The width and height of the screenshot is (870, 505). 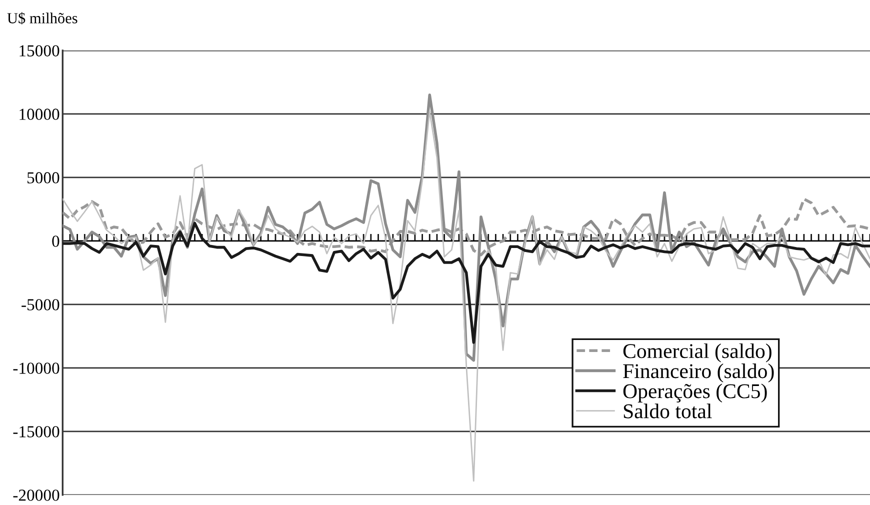 I want to click on y-tick-label: -10000, so click(x=36, y=368).